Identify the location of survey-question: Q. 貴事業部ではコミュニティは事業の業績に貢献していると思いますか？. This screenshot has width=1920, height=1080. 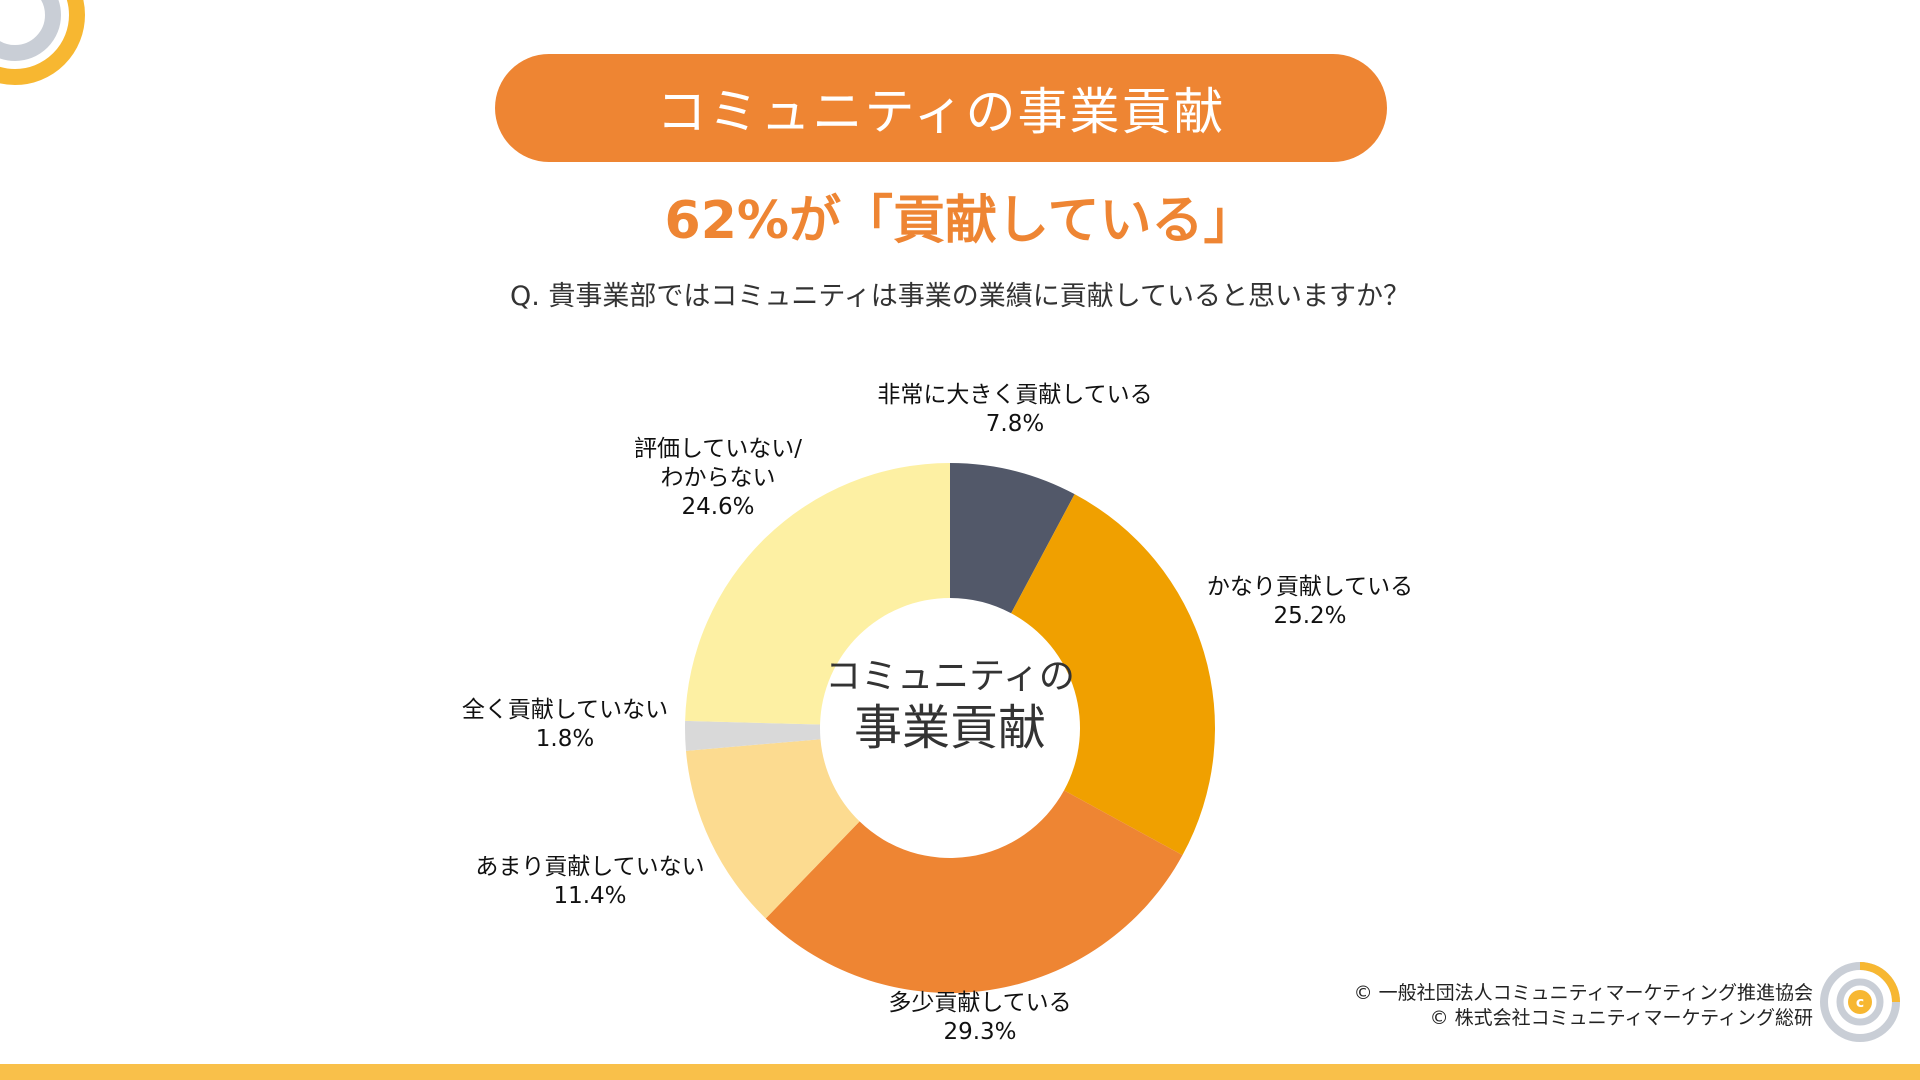
(960, 296).